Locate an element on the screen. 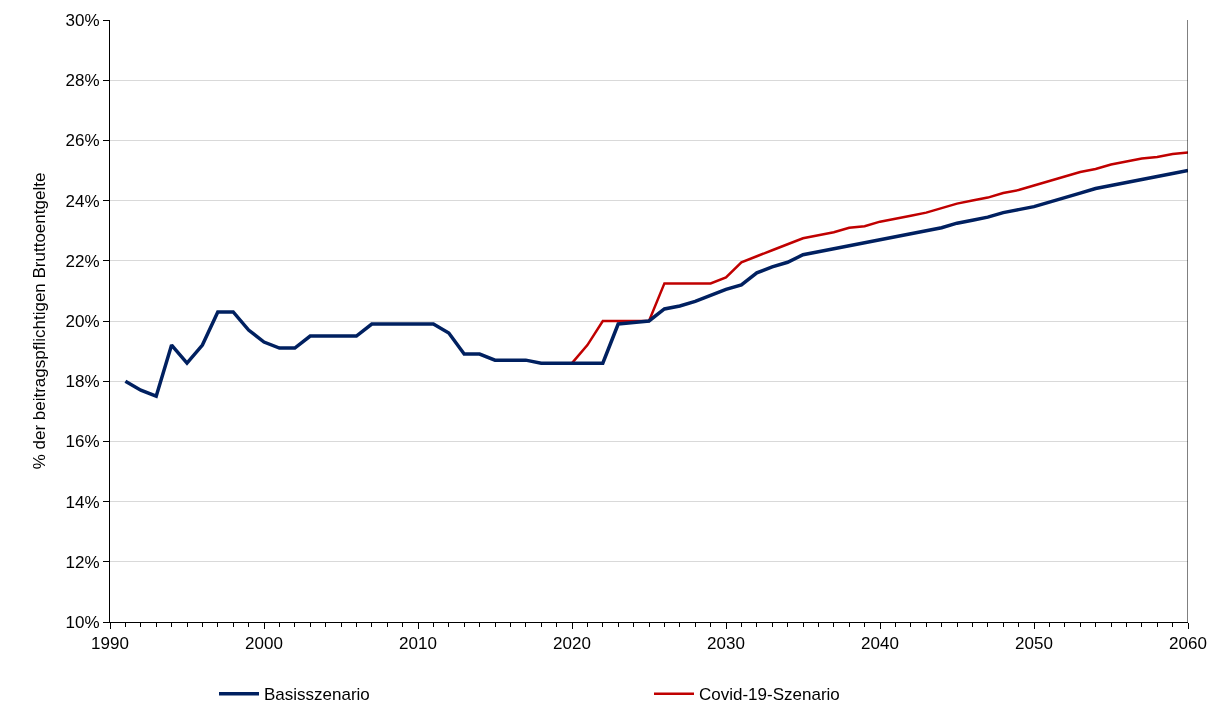 The width and height of the screenshot is (1223, 724). x-tick-label: 2020 is located at coordinates (572, 644).